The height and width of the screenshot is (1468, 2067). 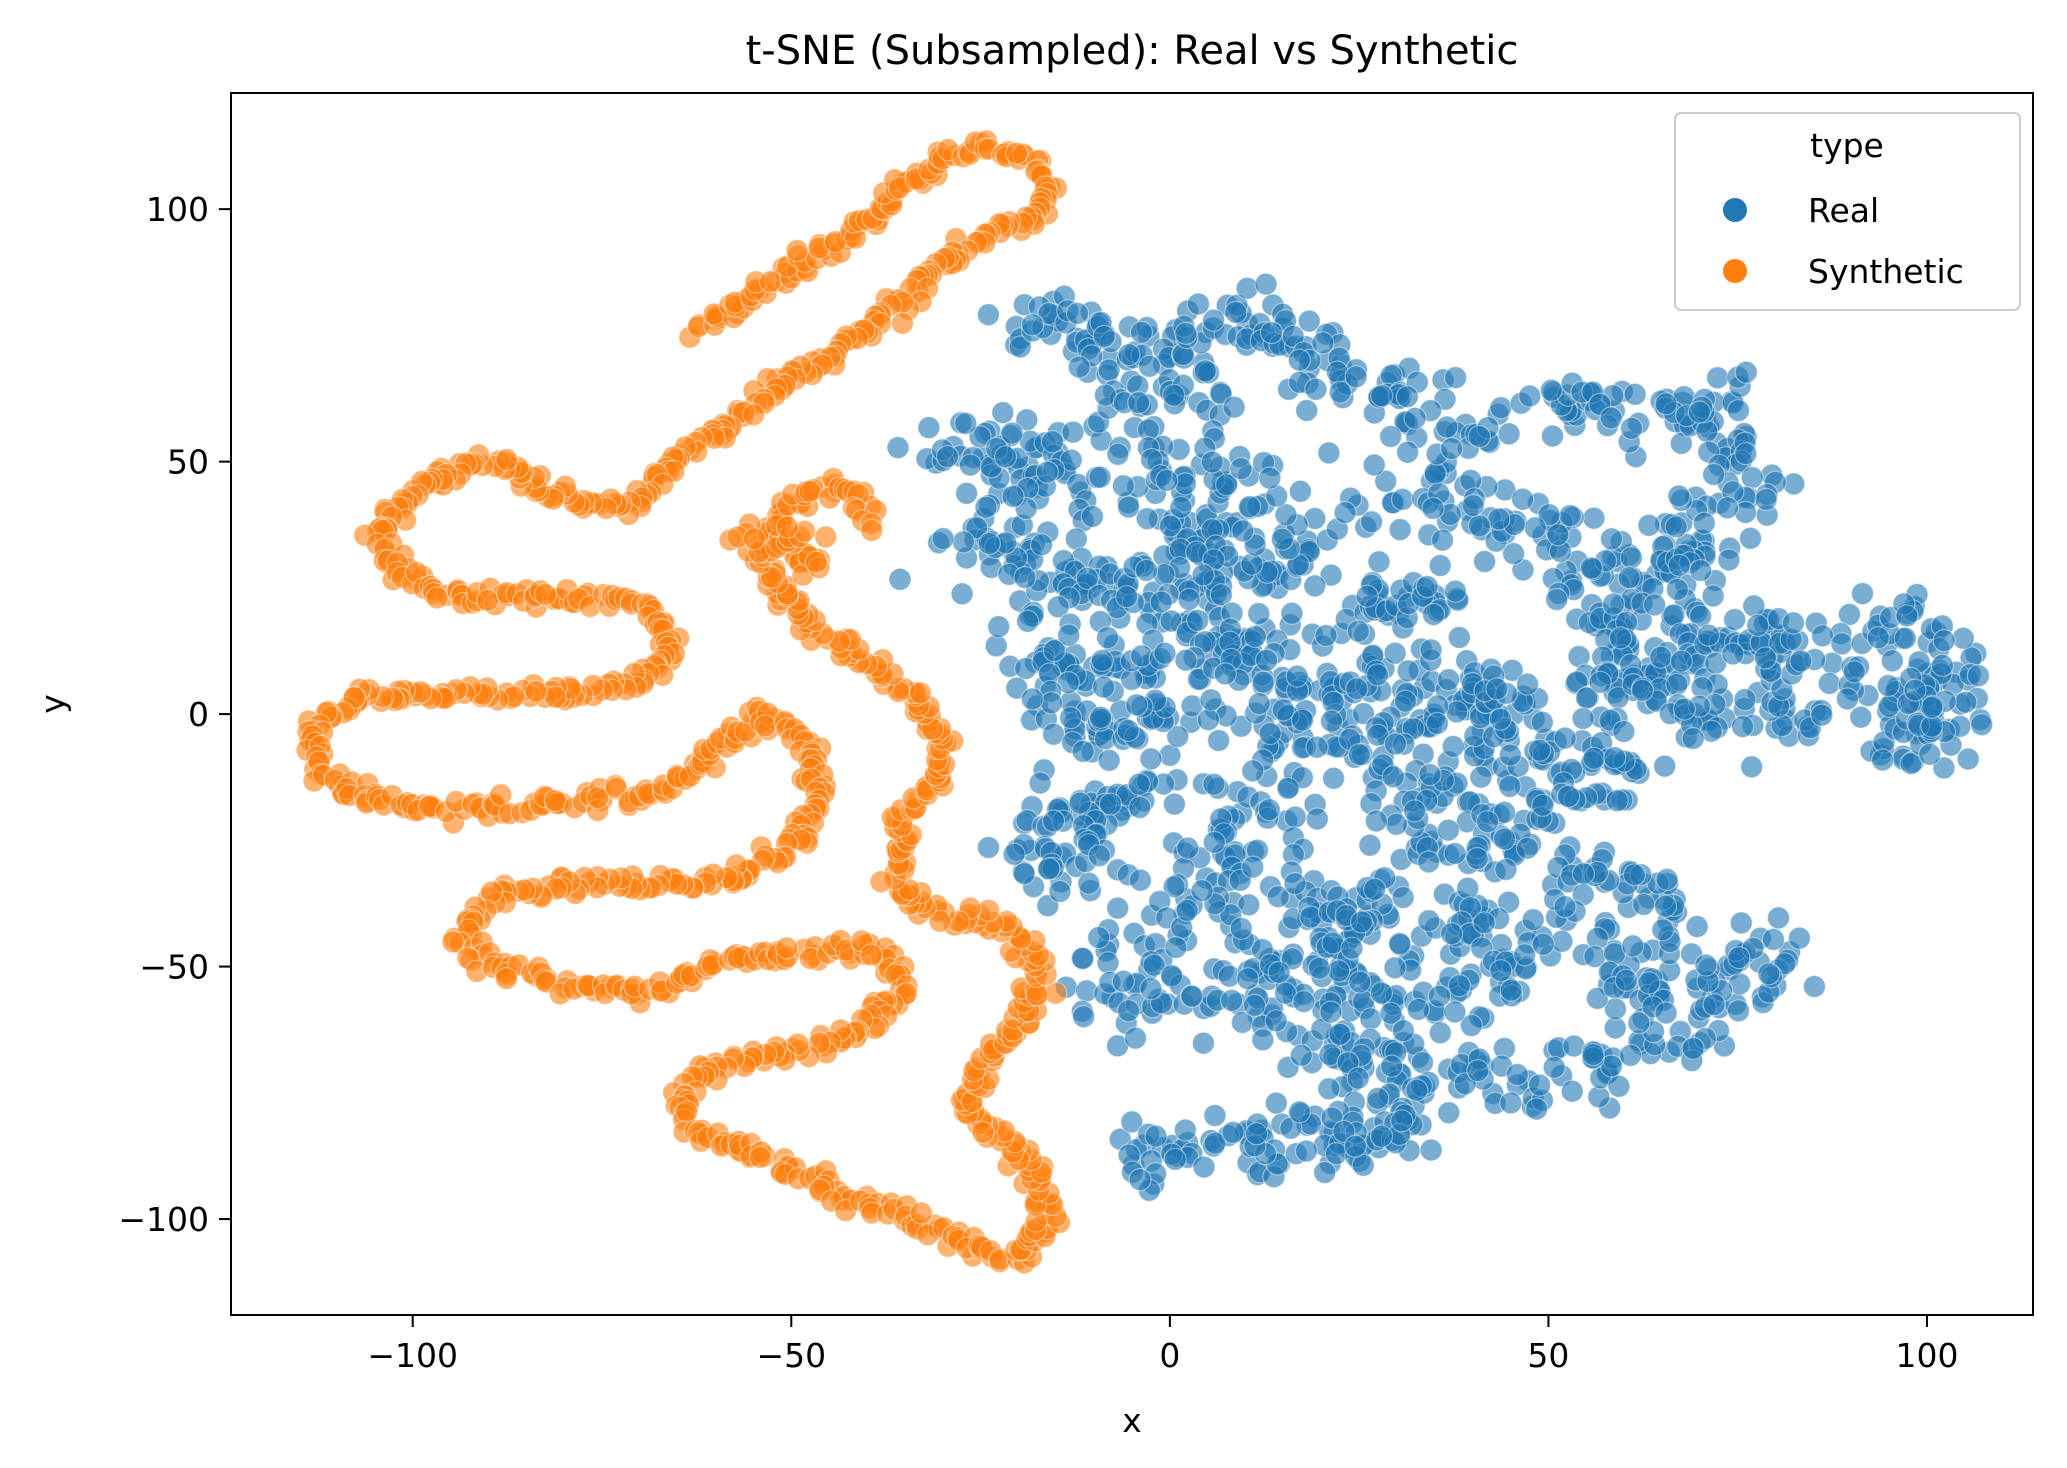 I want to click on chart-title: t-SNE (Subsampled): Real vs Synthetic, so click(x=1132, y=51).